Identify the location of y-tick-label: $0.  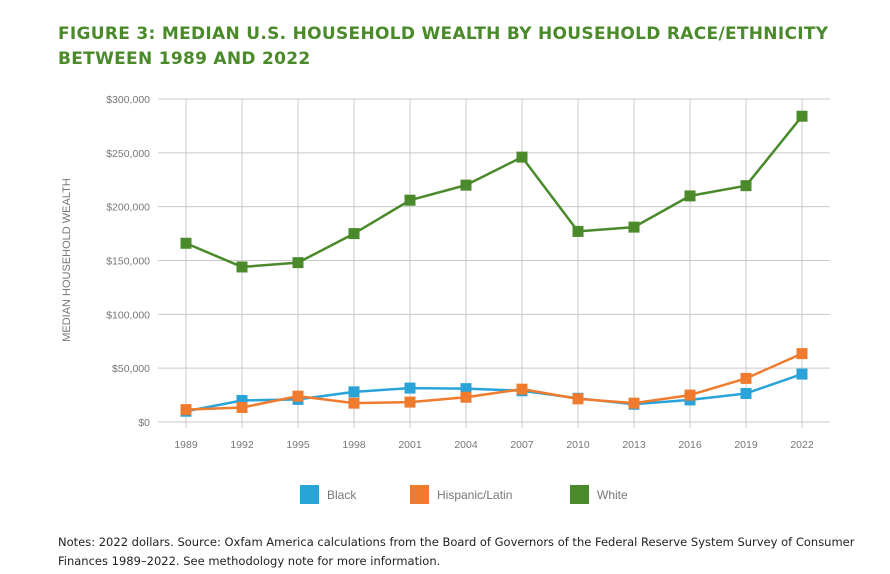
(144, 423).